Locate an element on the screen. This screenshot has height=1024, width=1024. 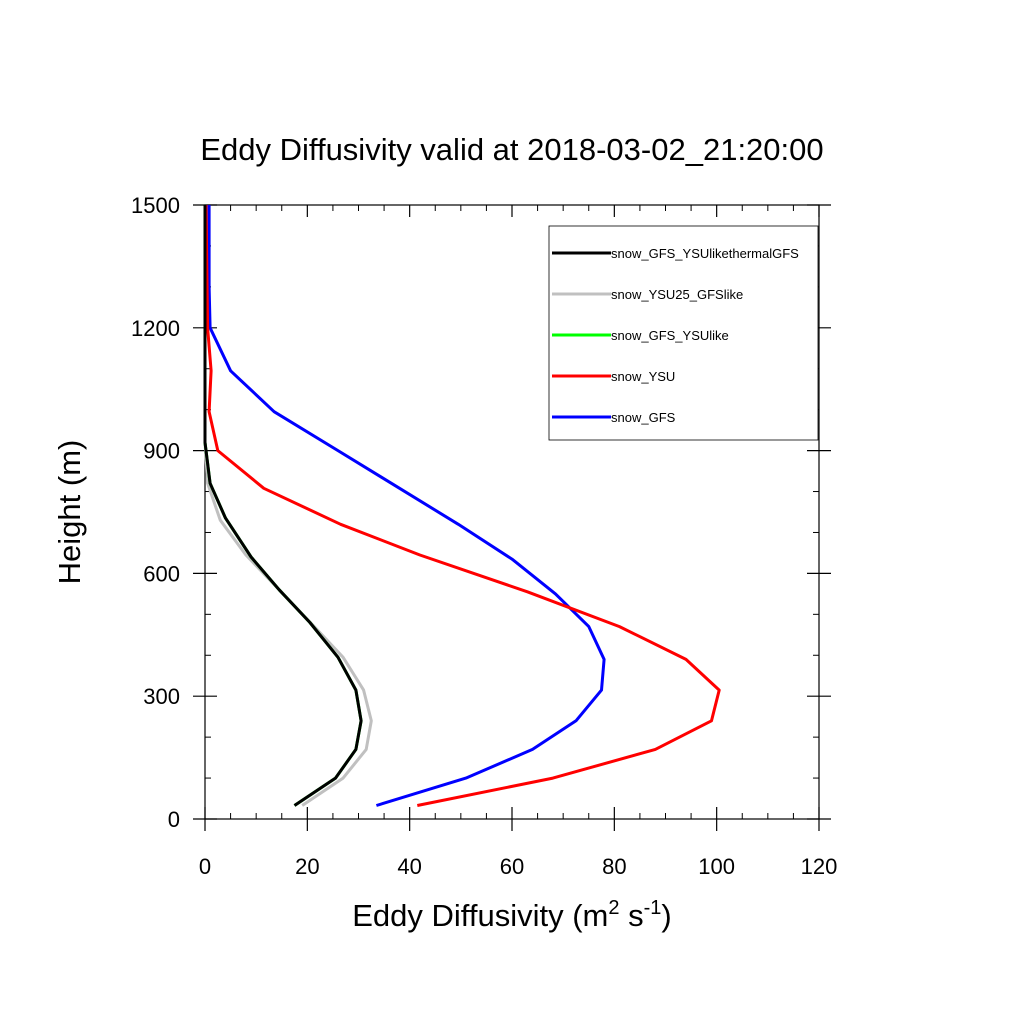
legend-label: snow_GFS is located at coordinates (643, 417).